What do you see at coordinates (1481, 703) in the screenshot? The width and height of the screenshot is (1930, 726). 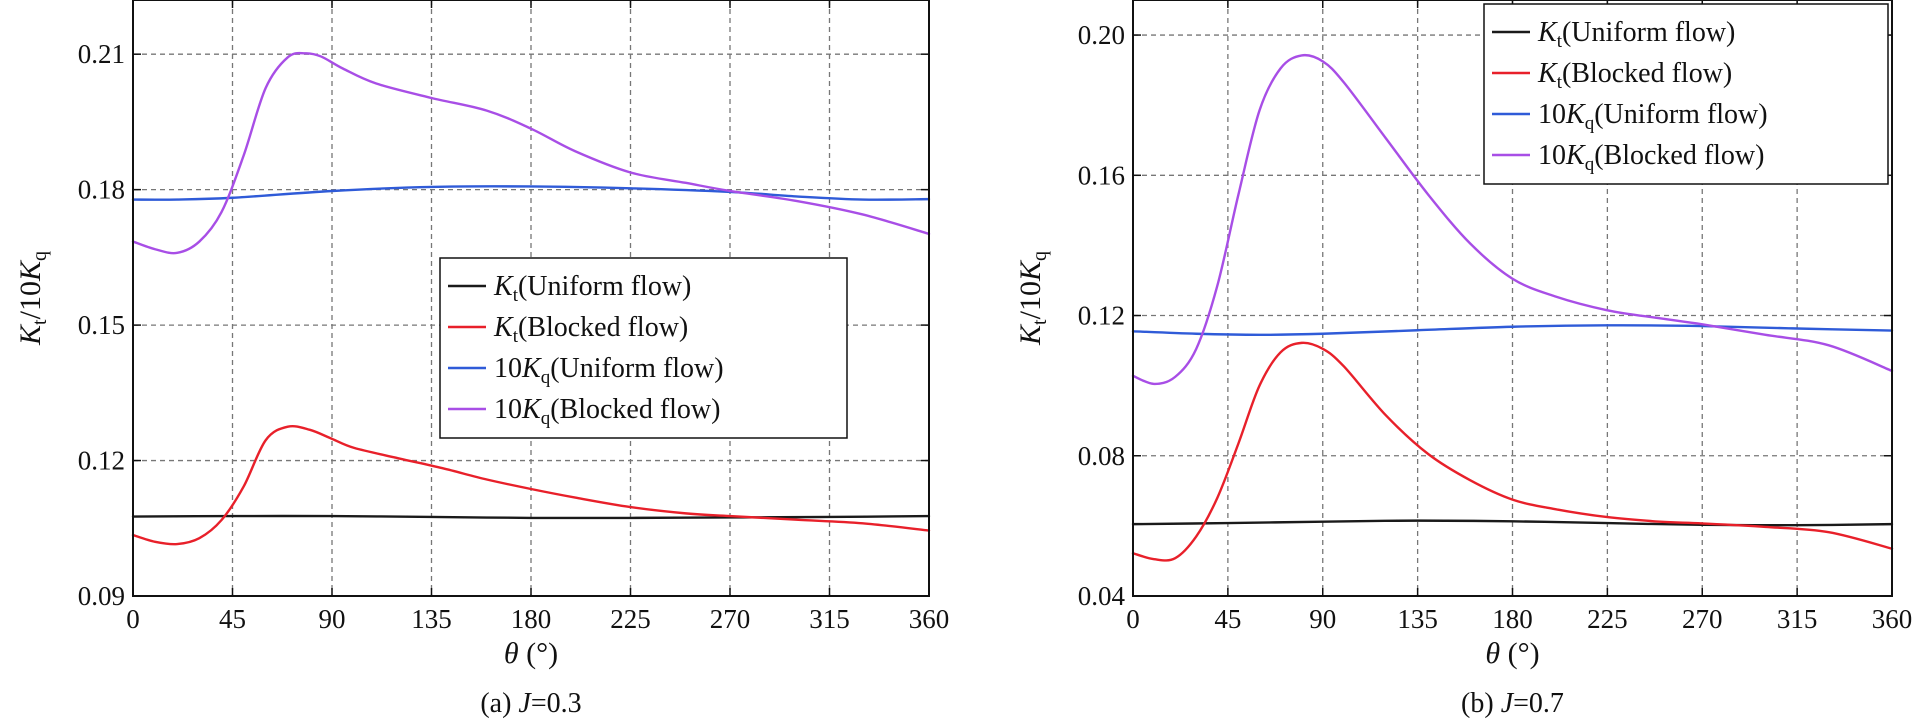 I see `caption-prefix: (b)` at bounding box center [1481, 703].